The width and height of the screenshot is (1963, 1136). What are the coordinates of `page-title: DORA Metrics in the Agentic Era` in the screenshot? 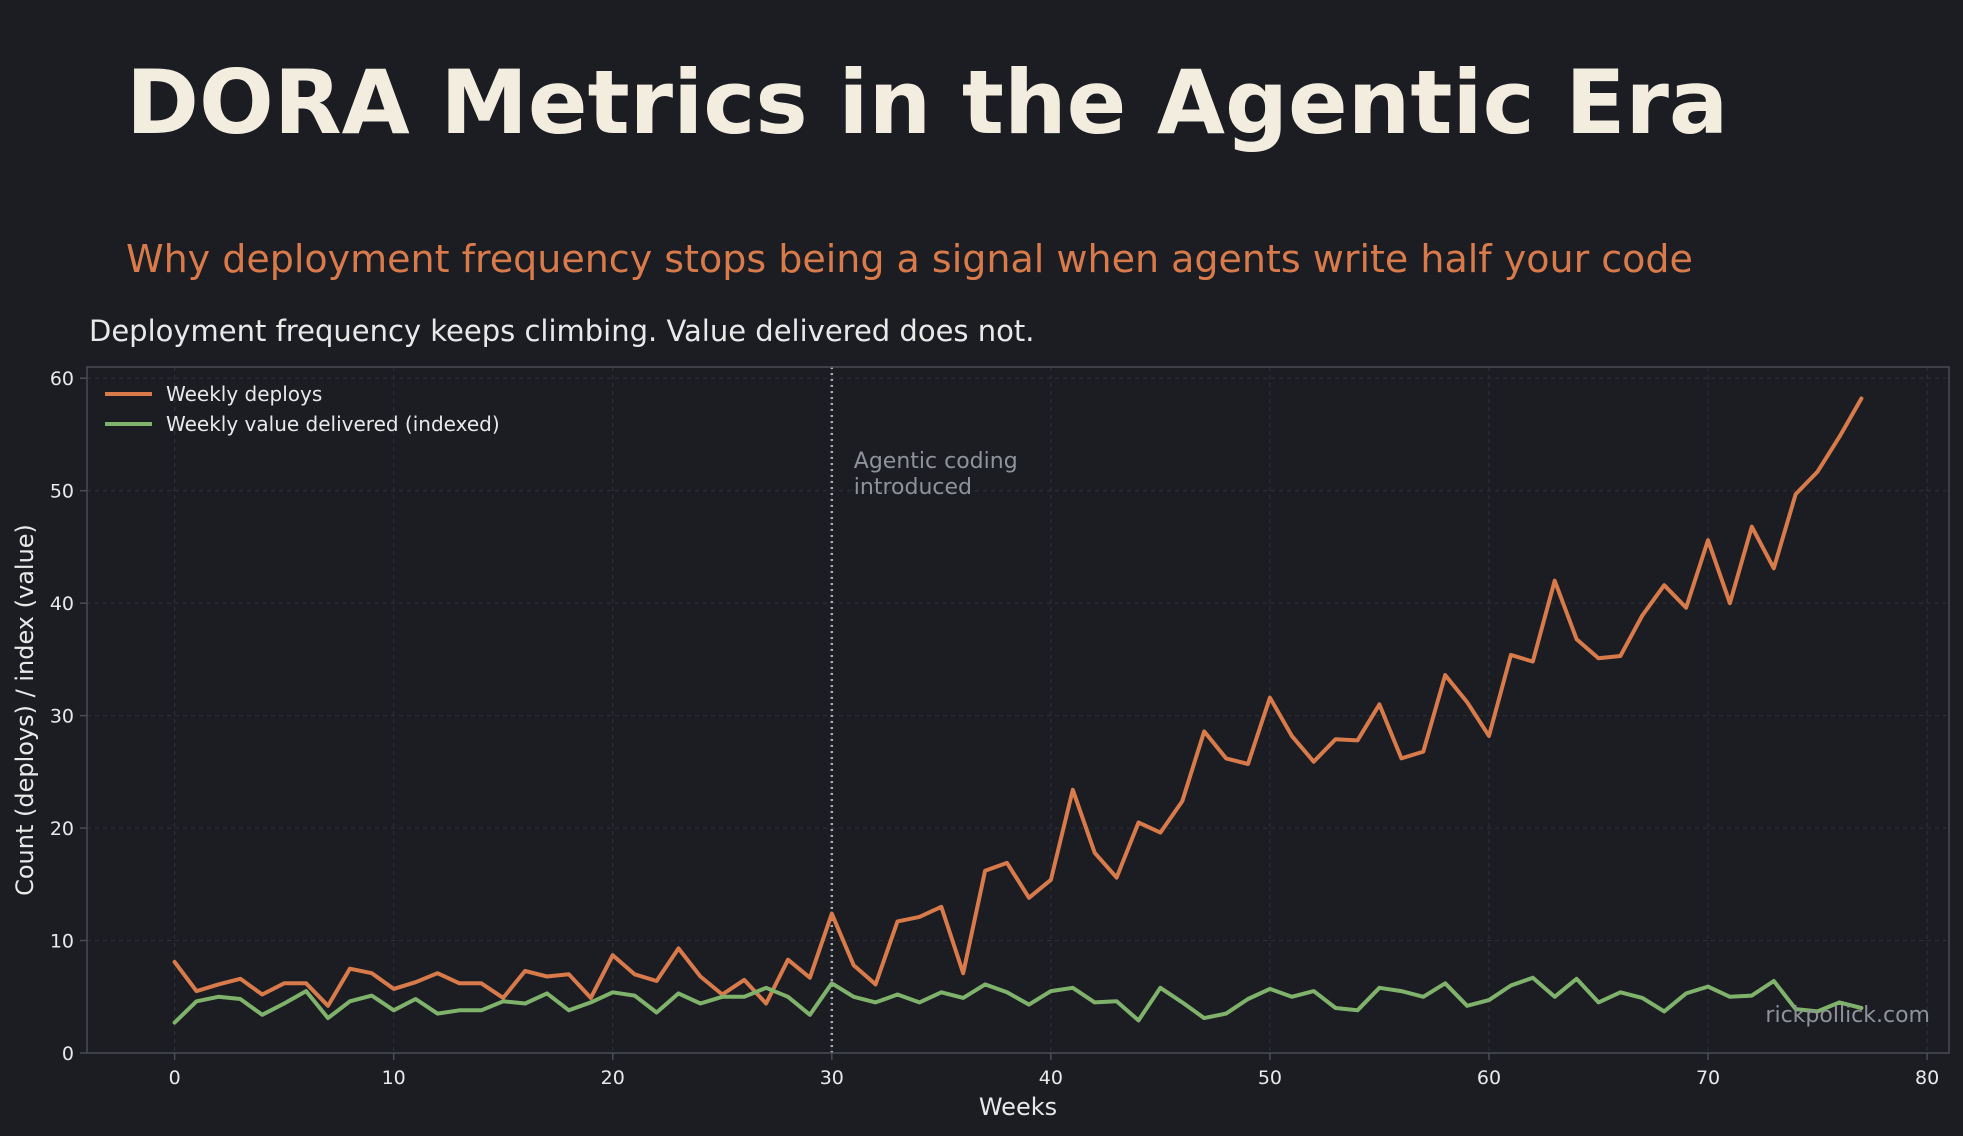 It's located at (927, 102).